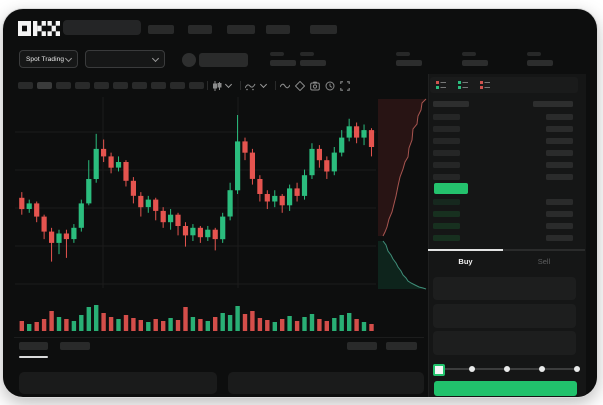 The width and height of the screenshot is (603, 405). What do you see at coordinates (505, 388) in the screenshot?
I see `buy-button` at bounding box center [505, 388].